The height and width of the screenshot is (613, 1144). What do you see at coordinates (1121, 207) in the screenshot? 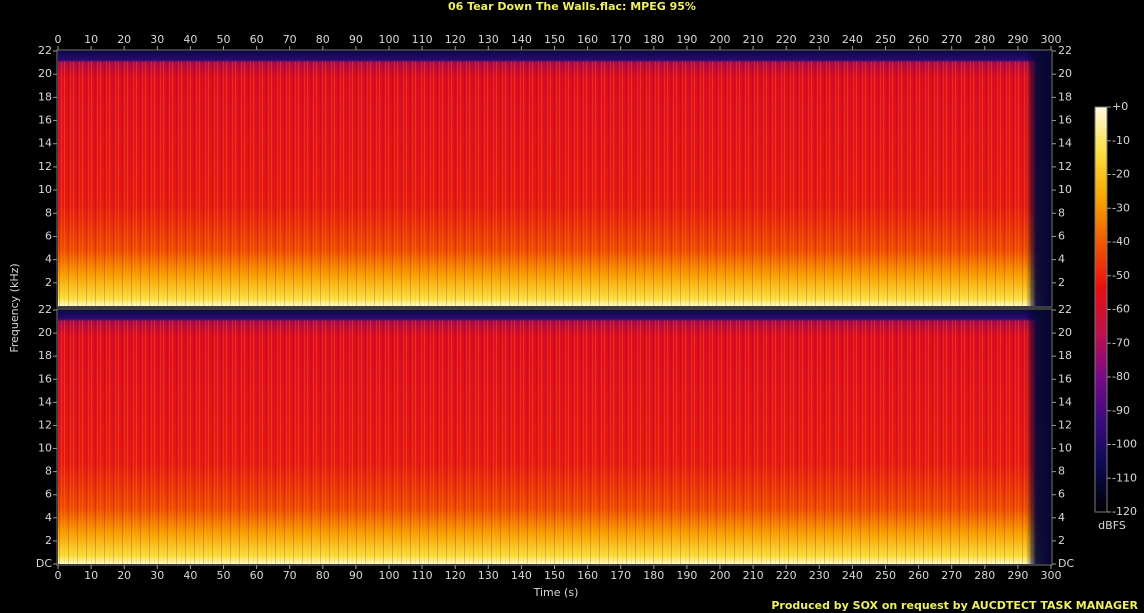
I see `colorbar-tick-label: -30` at bounding box center [1121, 207].